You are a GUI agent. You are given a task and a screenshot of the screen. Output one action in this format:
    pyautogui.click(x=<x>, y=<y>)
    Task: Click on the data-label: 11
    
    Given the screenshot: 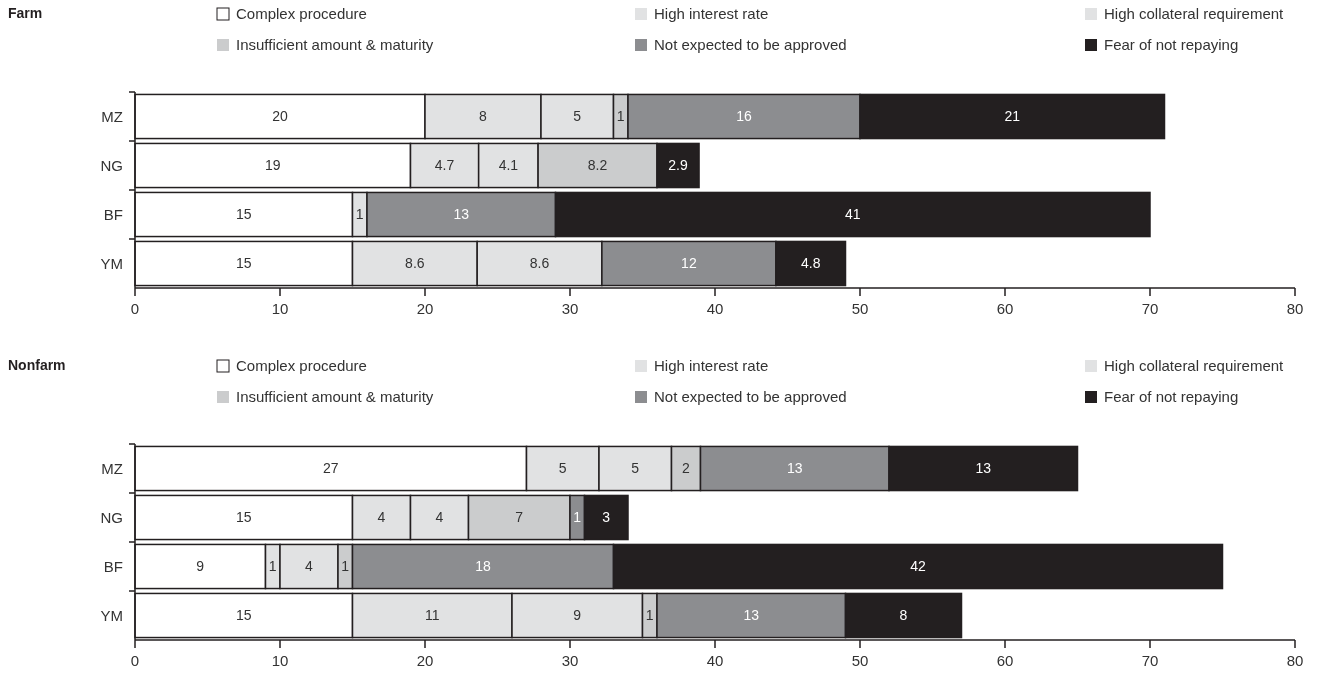 What is the action you would take?
    pyautogui.click(x=432, y=615)
    